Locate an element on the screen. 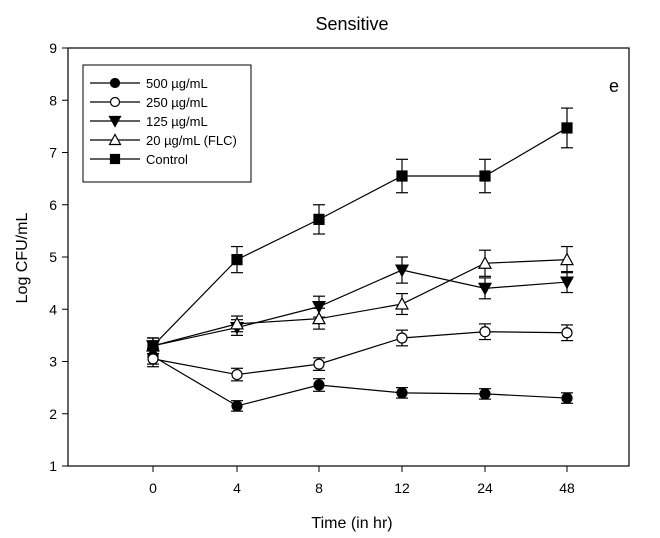  y-axis-ticks: 1 2 3 4 5 6 7 8 9 is located at coordinates (58, 257).